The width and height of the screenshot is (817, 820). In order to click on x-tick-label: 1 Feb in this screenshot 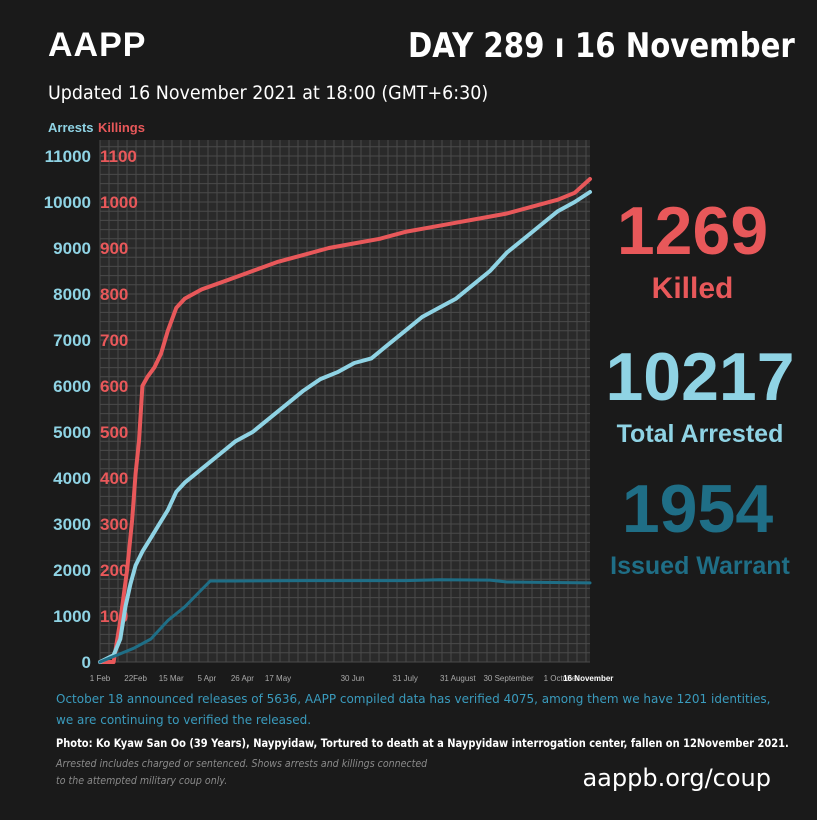, I will do `click(100, 678)`.